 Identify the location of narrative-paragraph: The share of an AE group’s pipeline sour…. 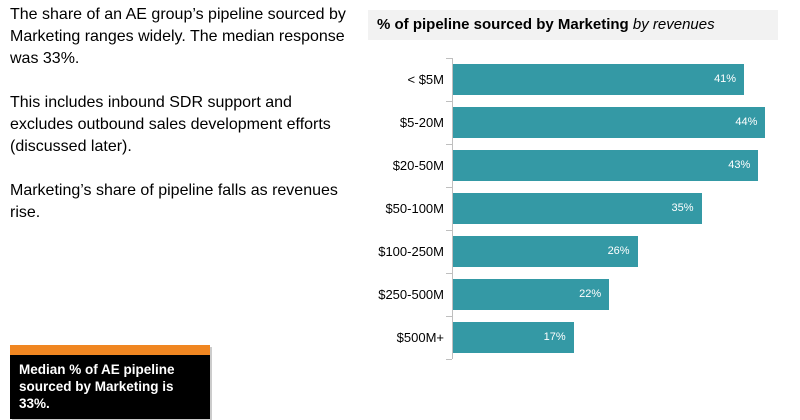
(178, 36).